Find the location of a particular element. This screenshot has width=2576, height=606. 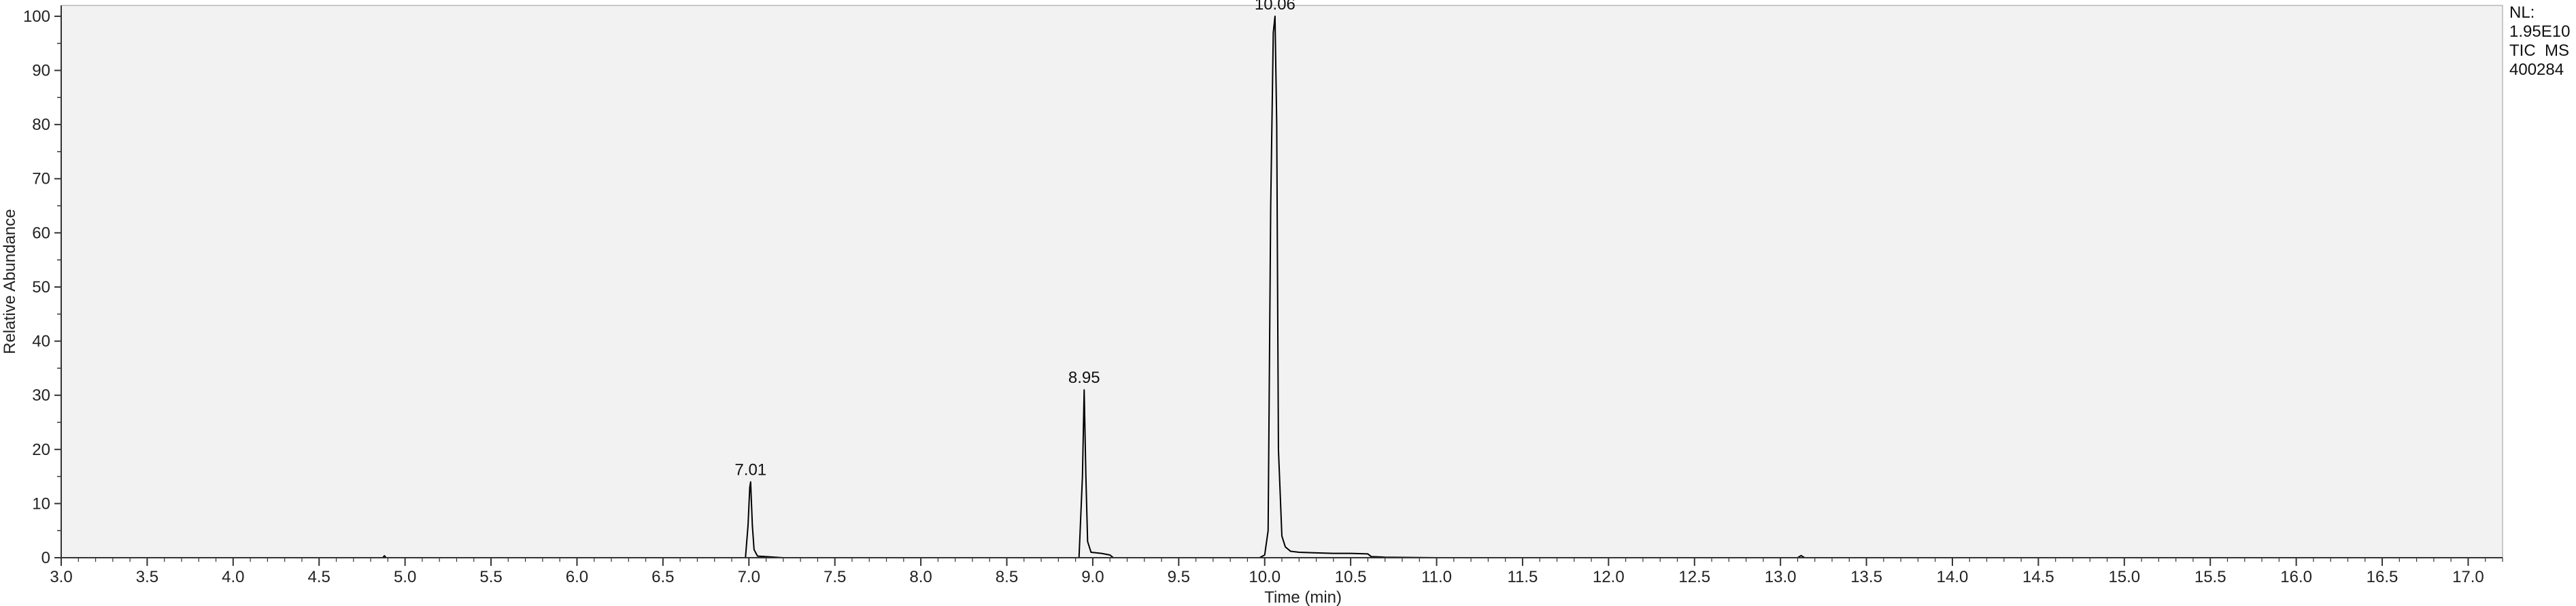

x-tick-label: 11.0 is located at coordinates (1436, 577).